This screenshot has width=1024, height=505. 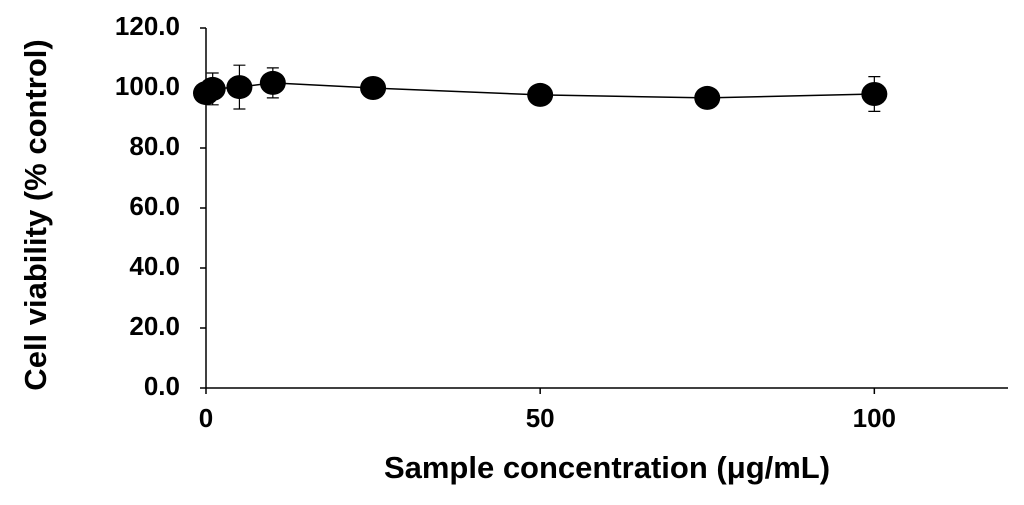 What do you see at coordinates (35, 214) in the screenshot?
I see `y-axis-title: Cell viability (% control)` at bounding box center [35, 214].